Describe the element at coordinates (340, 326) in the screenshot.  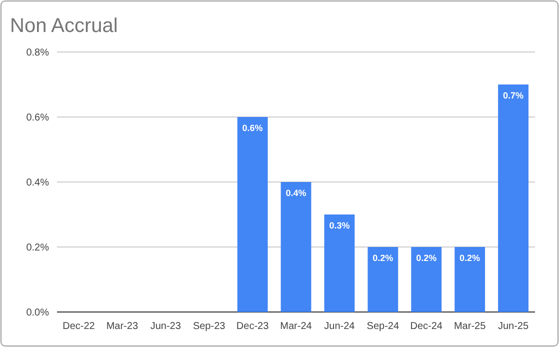
I see `x-tick-label: Jun-24` at that location.